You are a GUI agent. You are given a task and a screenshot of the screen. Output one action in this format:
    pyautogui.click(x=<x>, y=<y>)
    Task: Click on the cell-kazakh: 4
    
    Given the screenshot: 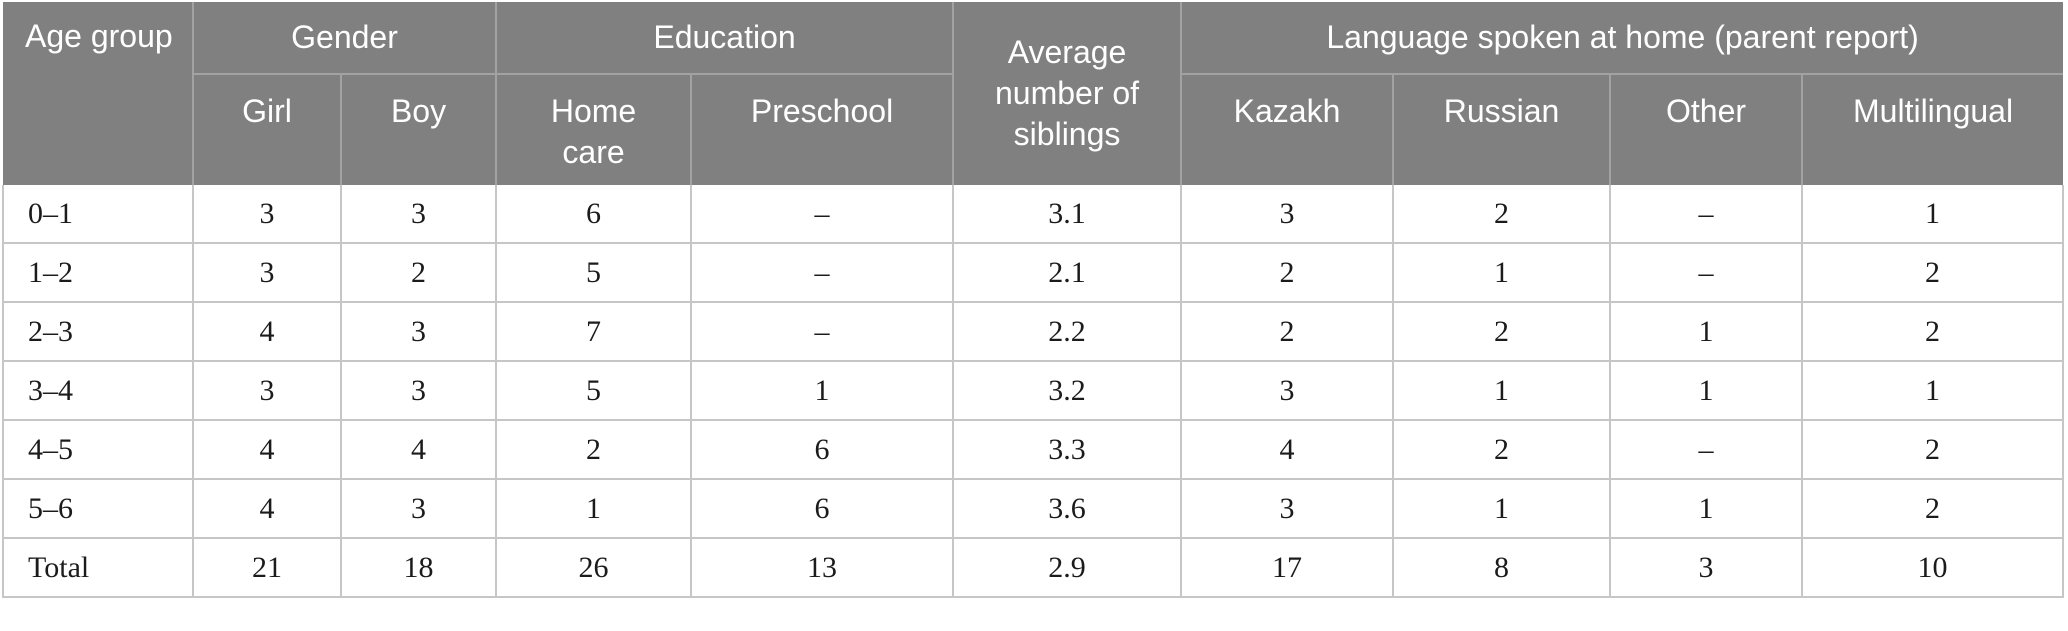 What is the action you would take?
    pyautogui.click(x=1287, y=449)
    